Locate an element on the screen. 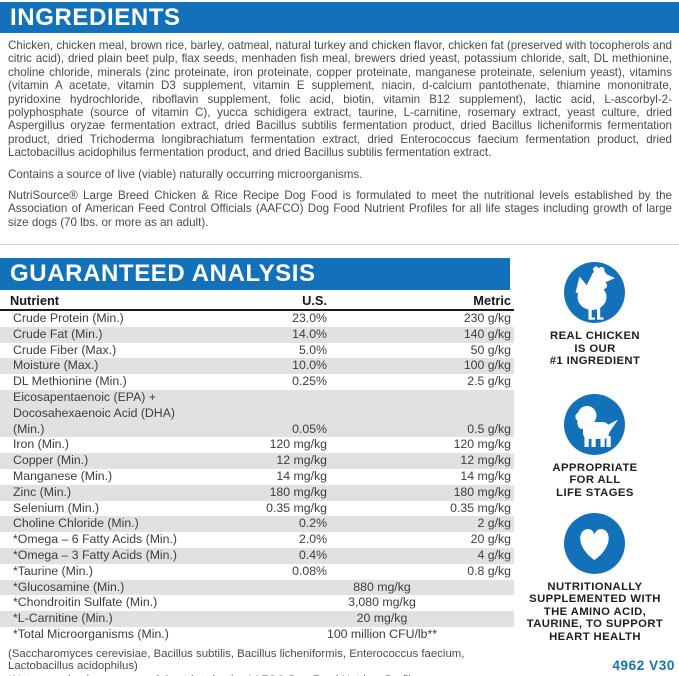  nutrient-name: Iron (Min.) is located at coordinates (41, 444).